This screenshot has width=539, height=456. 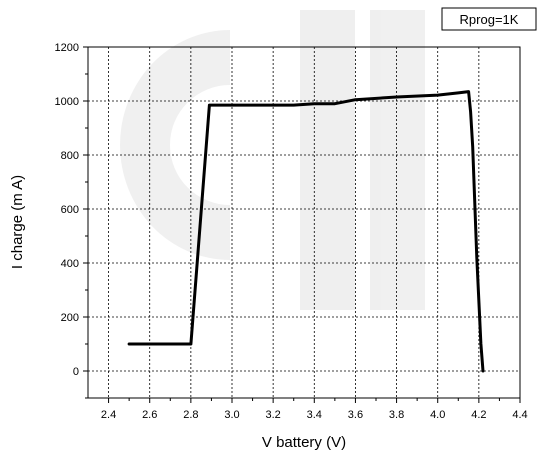 What do you see at coordinates (272, 415) in the screenshot?
I see `x-tick-label: 3.2` at bounding box center [272, 415].